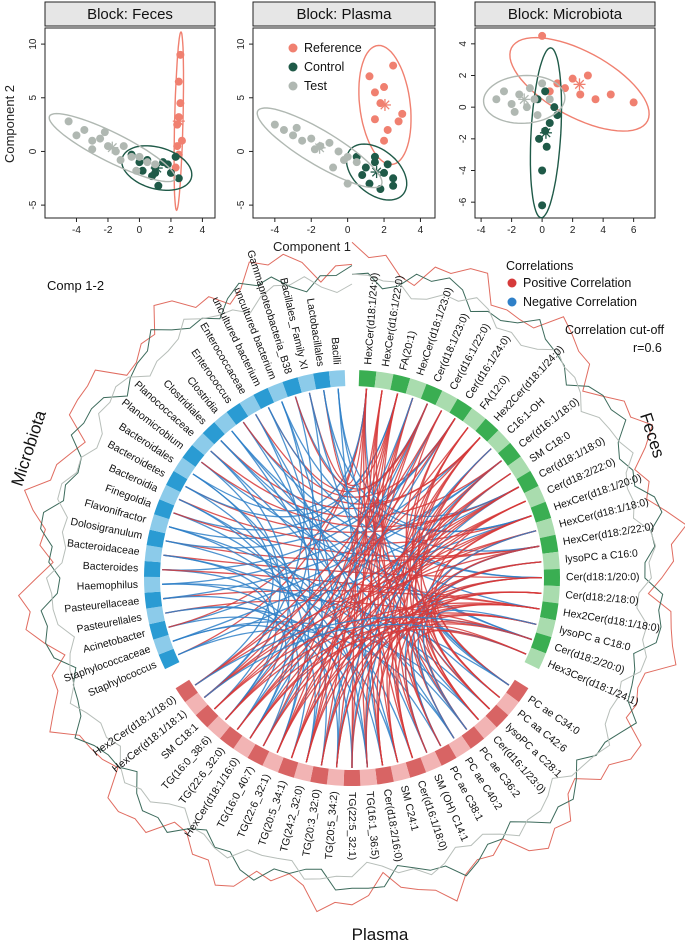  I want to click on variable-label-feces: lysoPC a C16:0, so click(602, 556).